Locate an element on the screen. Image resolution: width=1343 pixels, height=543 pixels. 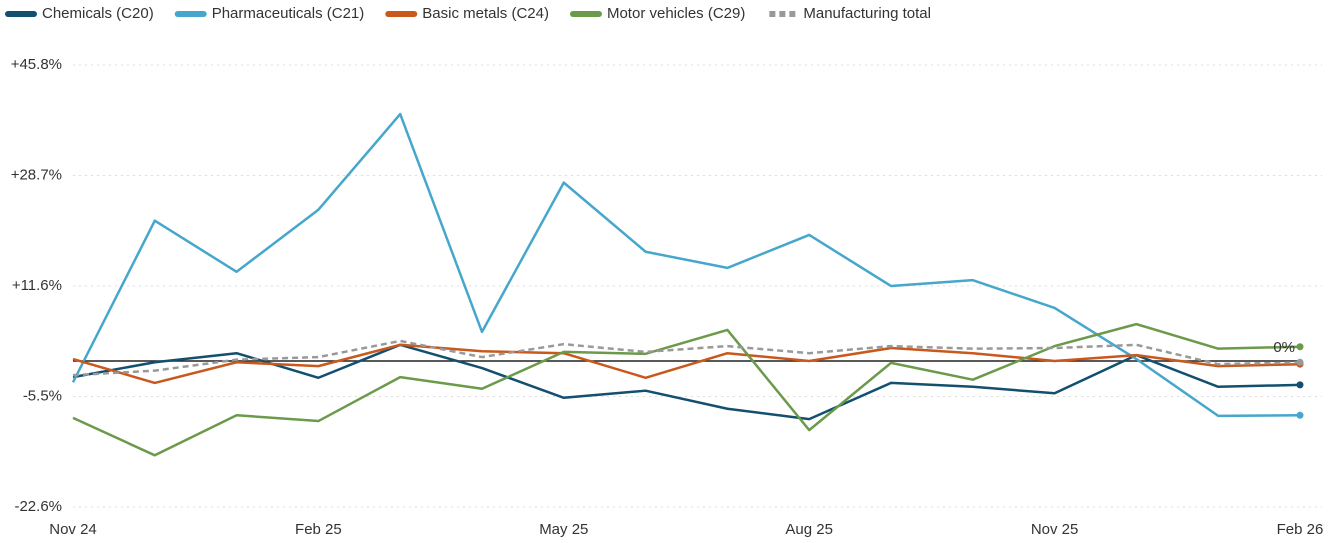
legend-label: Manufacturing total is located at coordinates (867, 13).